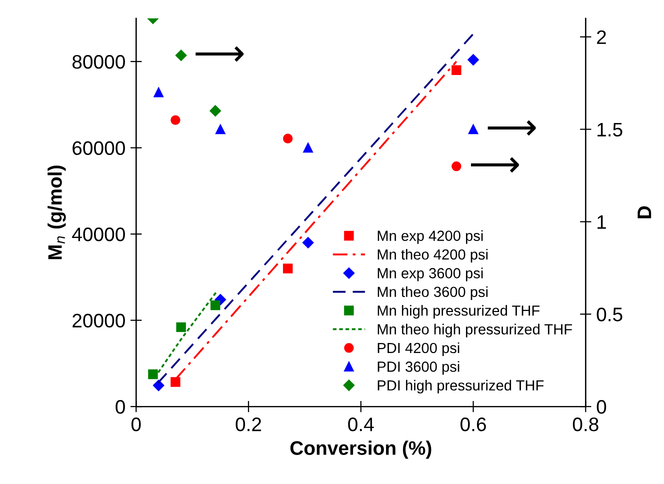 This screenshot has height=484, width=664. Describe the element at coordinates (610, 129) in the screenshot. I see `y2-tick-label: 1.5` at that location.